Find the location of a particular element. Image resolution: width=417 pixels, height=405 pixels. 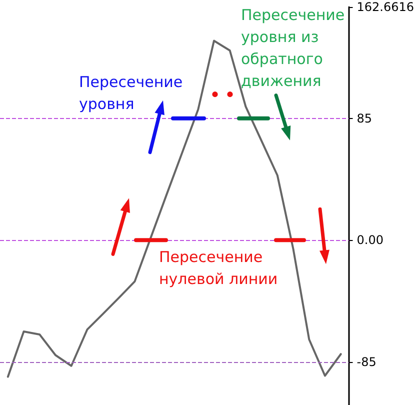

y-tick-label: 85 is located at coordinates (364, 118).